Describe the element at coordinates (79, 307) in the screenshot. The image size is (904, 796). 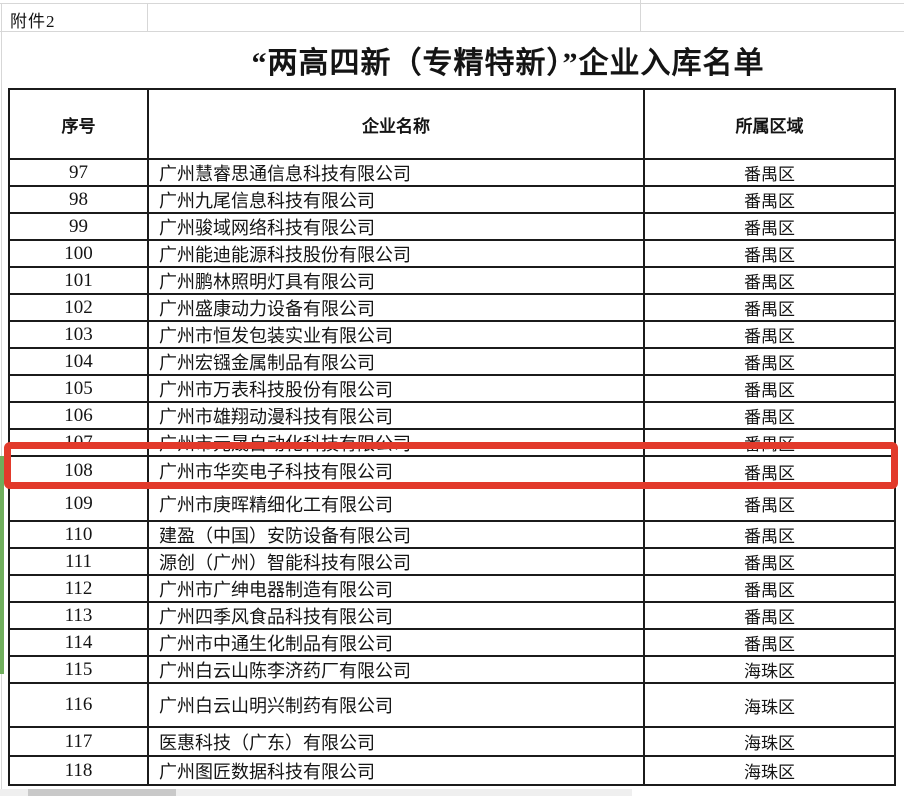
I see `row-index-cell: 102` at that location.